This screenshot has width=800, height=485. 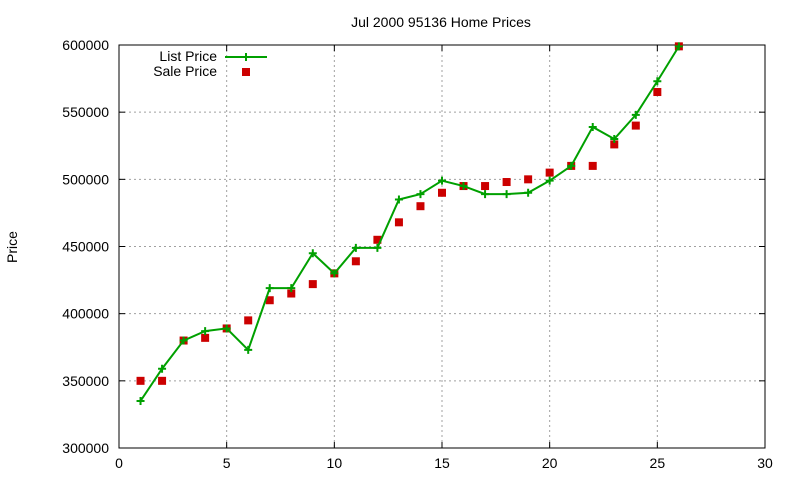 I want to click on y-axis-label: Price, so click(x=12, y=247).